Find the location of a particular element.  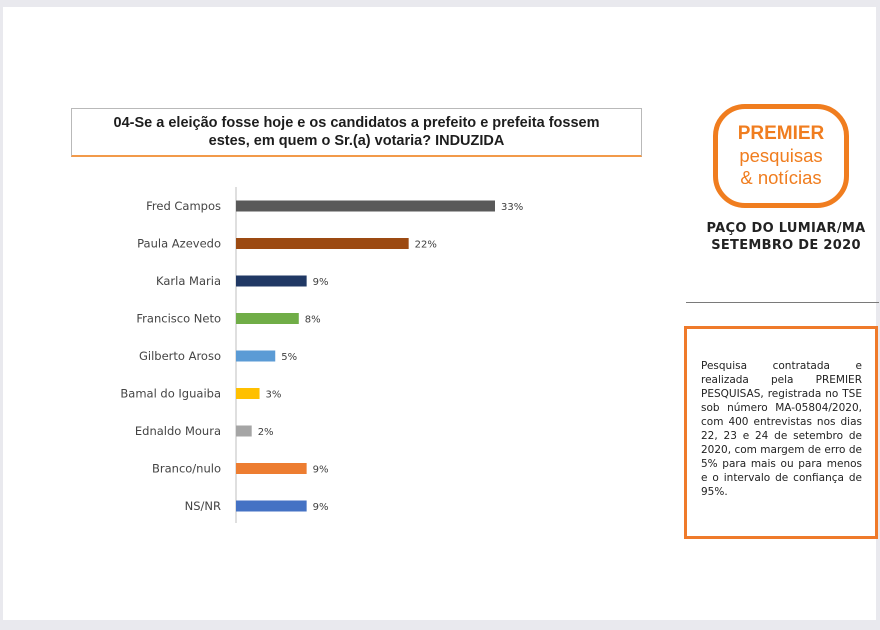

divider is located at coordinates (782, 302).